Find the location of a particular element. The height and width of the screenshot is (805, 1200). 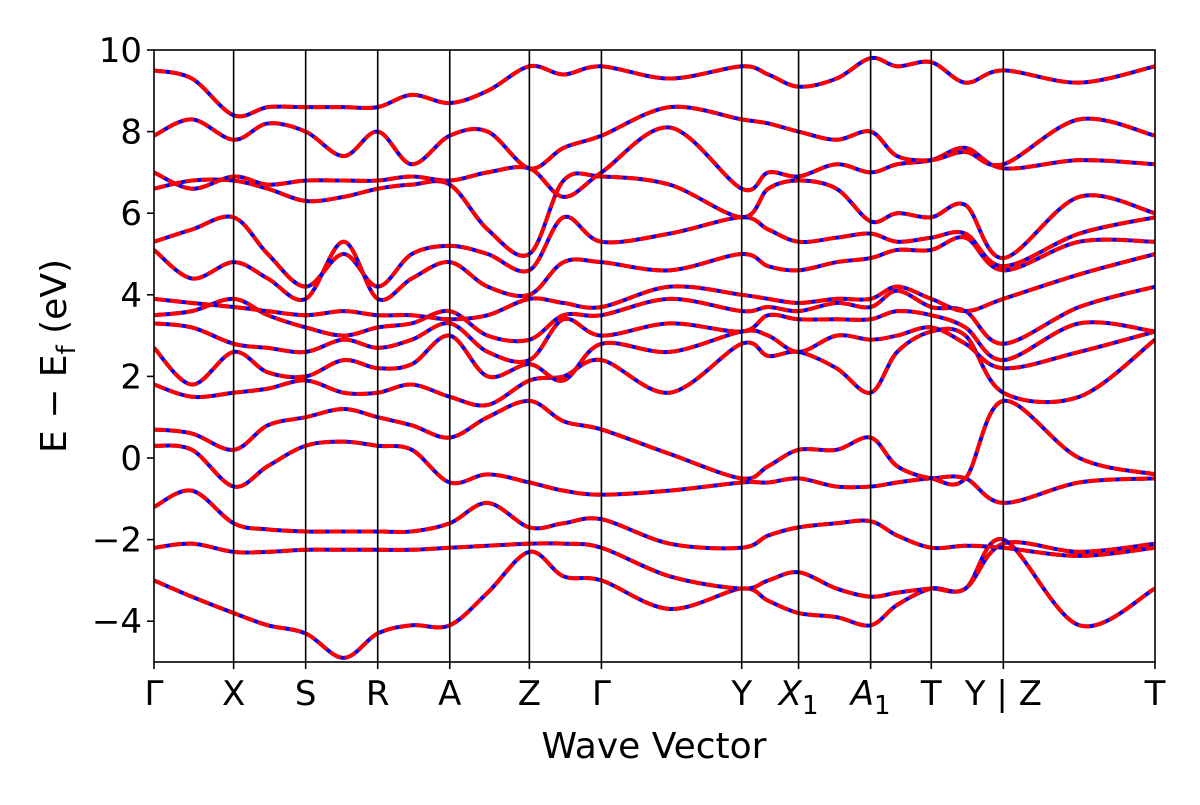

y-axis-title-subscript: f is located at coordinates (67, 349).